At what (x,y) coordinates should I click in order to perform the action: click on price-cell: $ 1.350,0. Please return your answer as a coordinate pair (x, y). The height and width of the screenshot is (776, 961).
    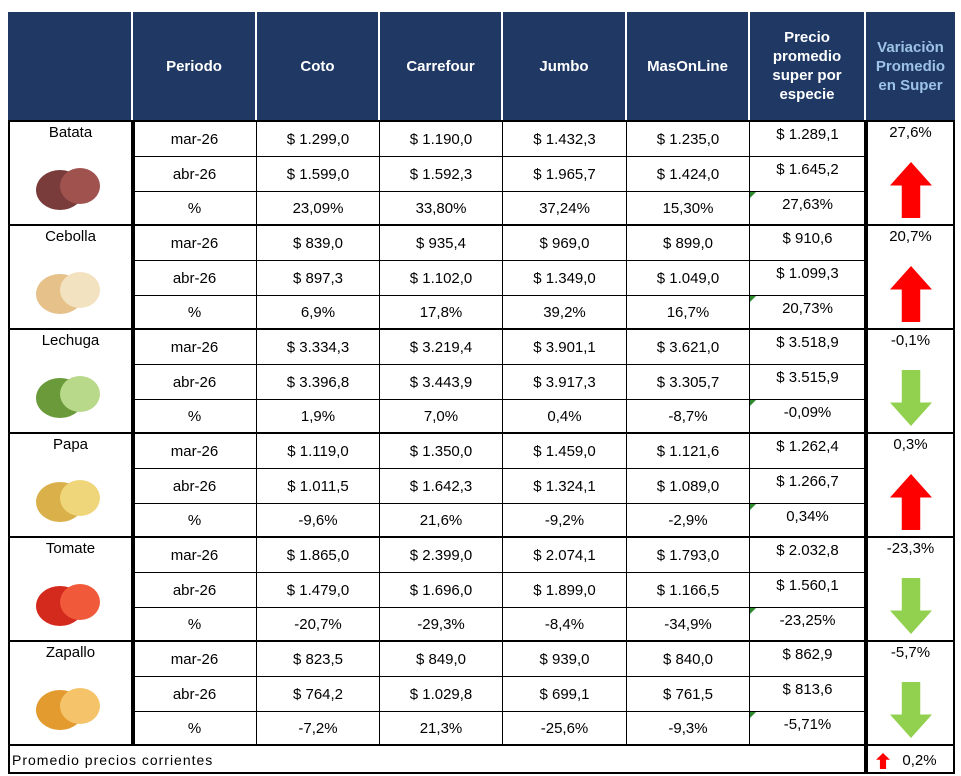
    Looking at the image, I should click on (441, 451).